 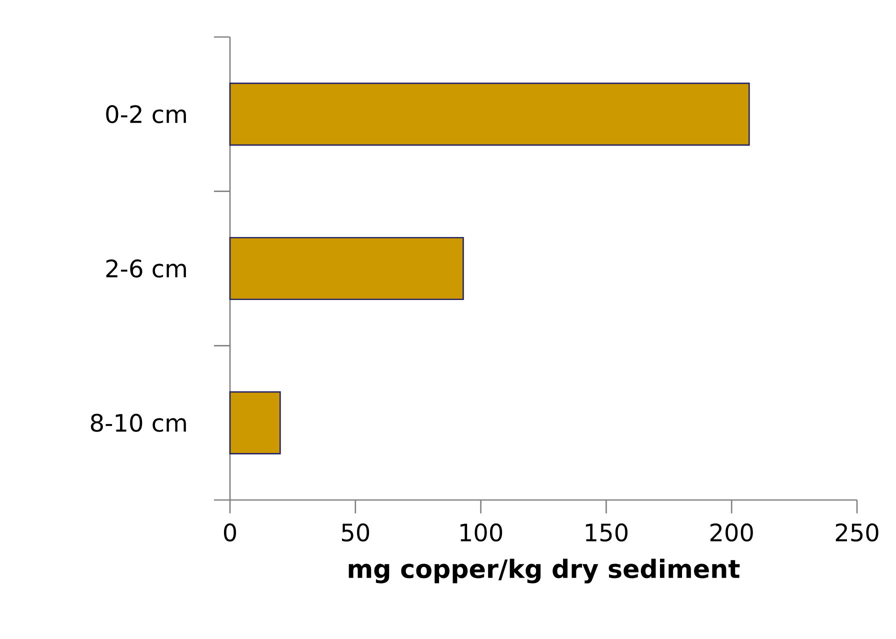 What do you see at coordinates (146, 268) in the screenshot?
I see `y-tick-label: 2-6 cm` at bounding box center [146, 268].